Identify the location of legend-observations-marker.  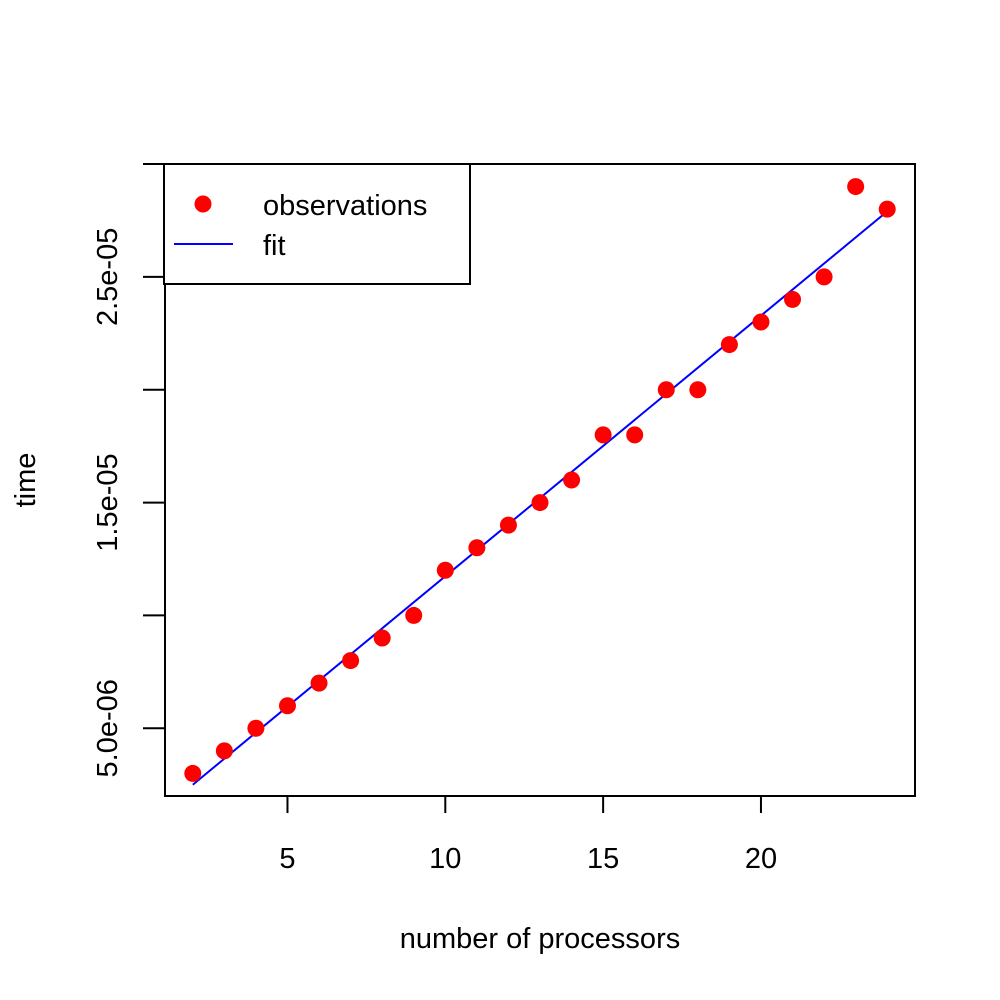
(203, 204).